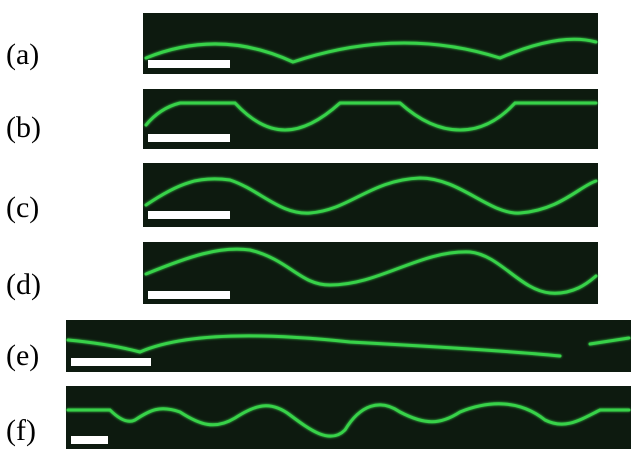 The width and height of the screenshot is (631, 450). Describe the element at coordinates (22, 207) in the screenshot. I see `panel-label: (c)` at that location.